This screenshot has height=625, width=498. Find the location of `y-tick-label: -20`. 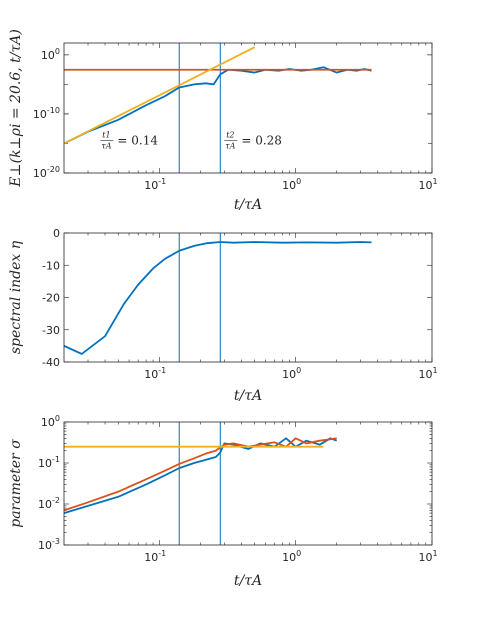

y-tick-label: -20 is located at coordinates (51, 298).